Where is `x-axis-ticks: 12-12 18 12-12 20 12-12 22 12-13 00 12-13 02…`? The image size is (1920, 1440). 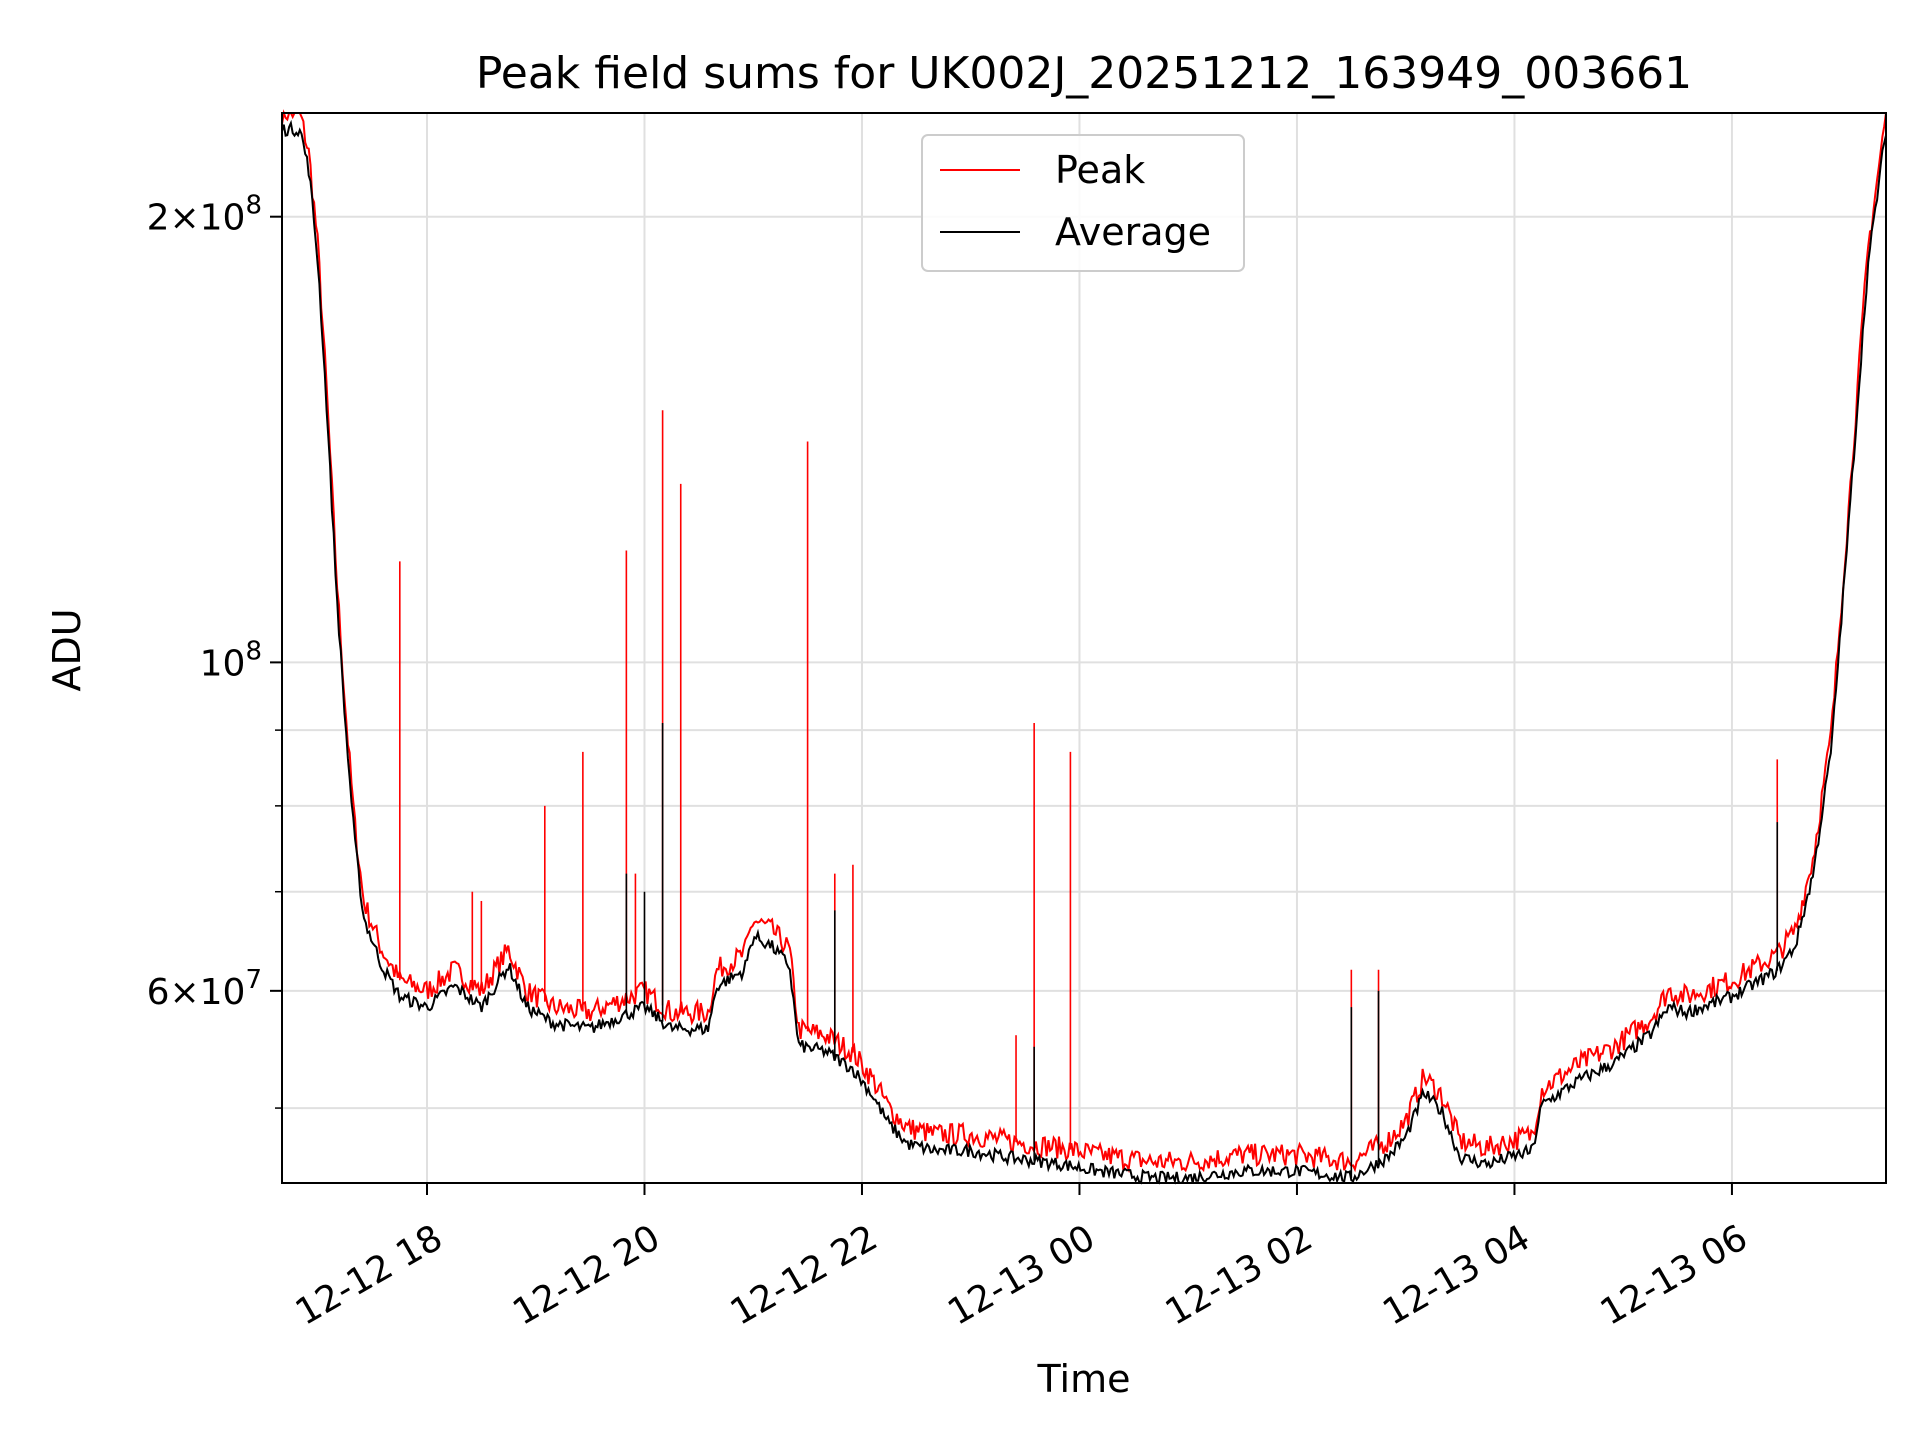
x-axis-ticks: 12-12 18 12-12 20 12-12 22 12-13 00 12-13 02… is located at coordinates (1022, 1258).